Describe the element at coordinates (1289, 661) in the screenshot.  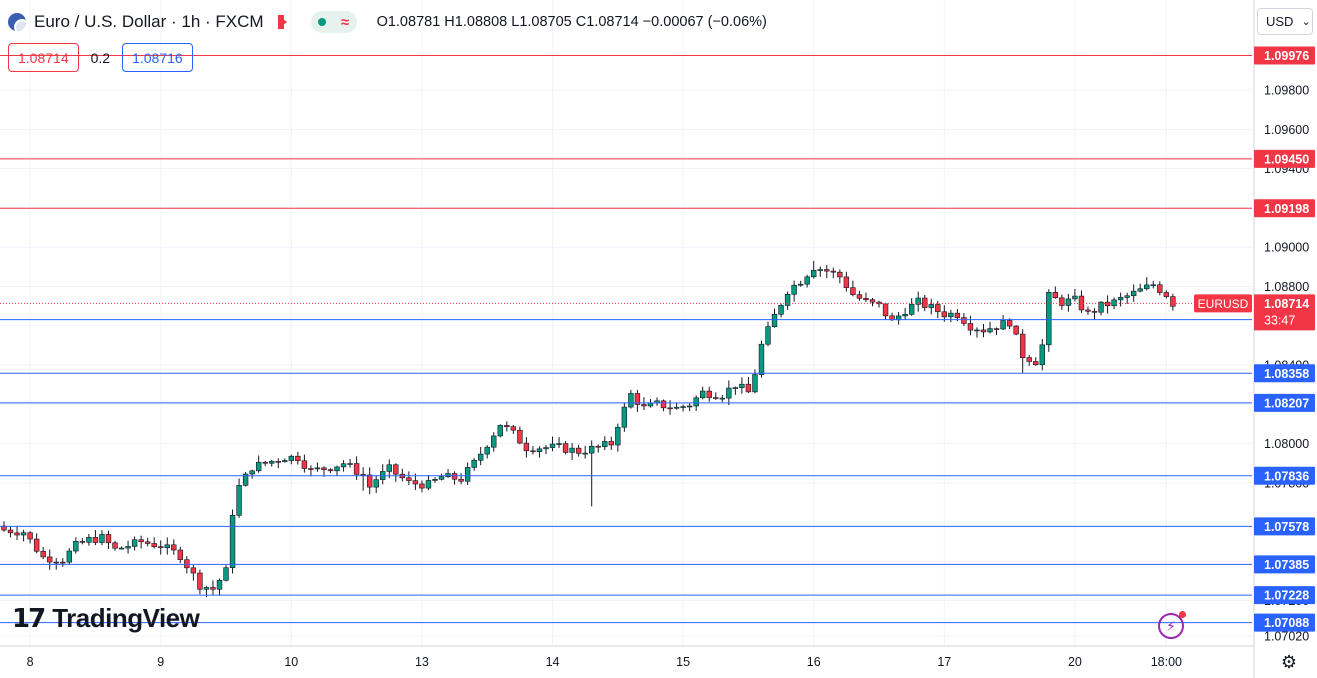
I see `settings-gear-icon: ⚙` at that location.